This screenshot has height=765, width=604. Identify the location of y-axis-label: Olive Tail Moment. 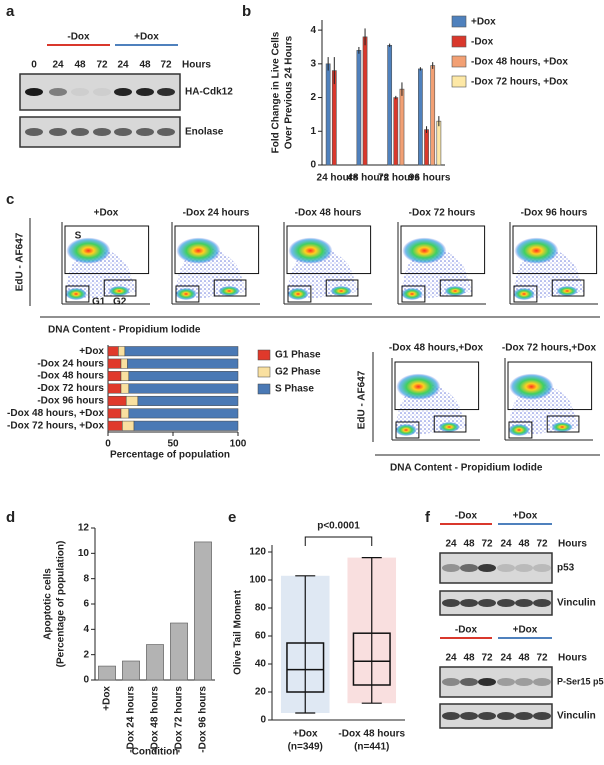
(238, 631).